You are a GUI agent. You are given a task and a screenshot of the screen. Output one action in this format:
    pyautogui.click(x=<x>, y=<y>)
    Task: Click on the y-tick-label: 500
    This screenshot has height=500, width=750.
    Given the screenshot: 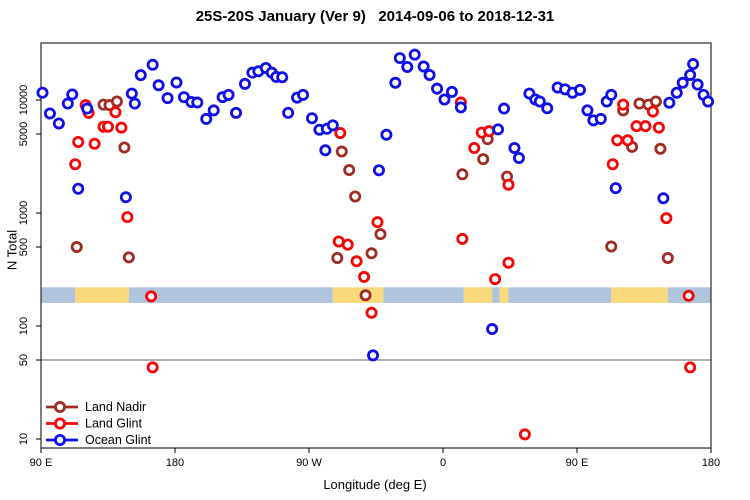 What is the action you would take?
    pyautogui.click(x=24, y=247)
    